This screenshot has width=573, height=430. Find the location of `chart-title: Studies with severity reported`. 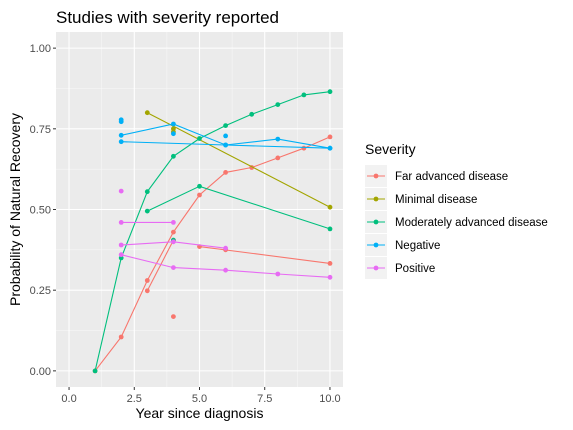

chart-title: Studies with severity reported is located at coordinates (167, 17).